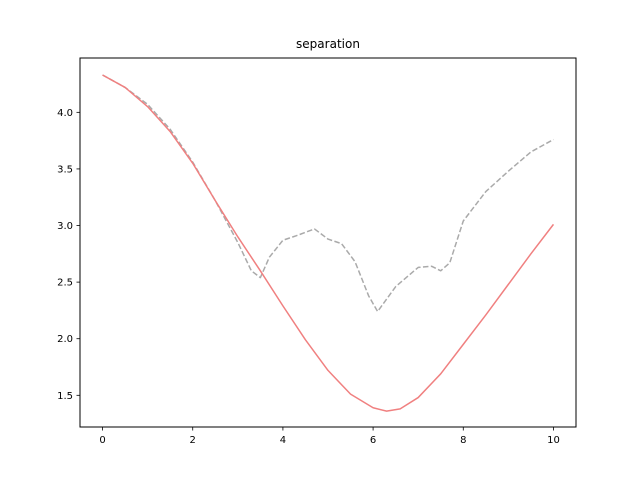 The image size is (640, 480). I want to click on y-tick-label: 3.5, so click(65, 169).